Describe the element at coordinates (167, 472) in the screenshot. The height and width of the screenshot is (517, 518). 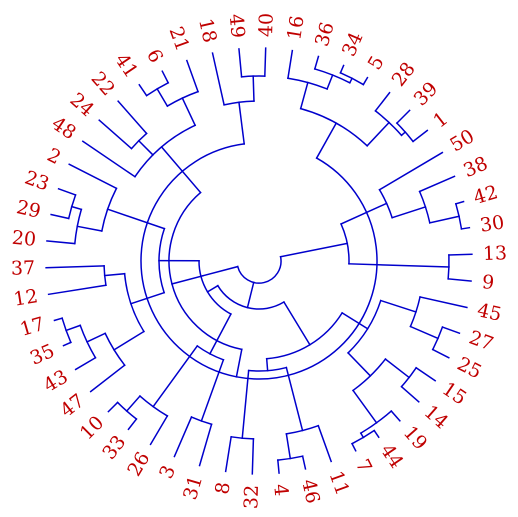
I see `leaf-label-3: 3` at that location.